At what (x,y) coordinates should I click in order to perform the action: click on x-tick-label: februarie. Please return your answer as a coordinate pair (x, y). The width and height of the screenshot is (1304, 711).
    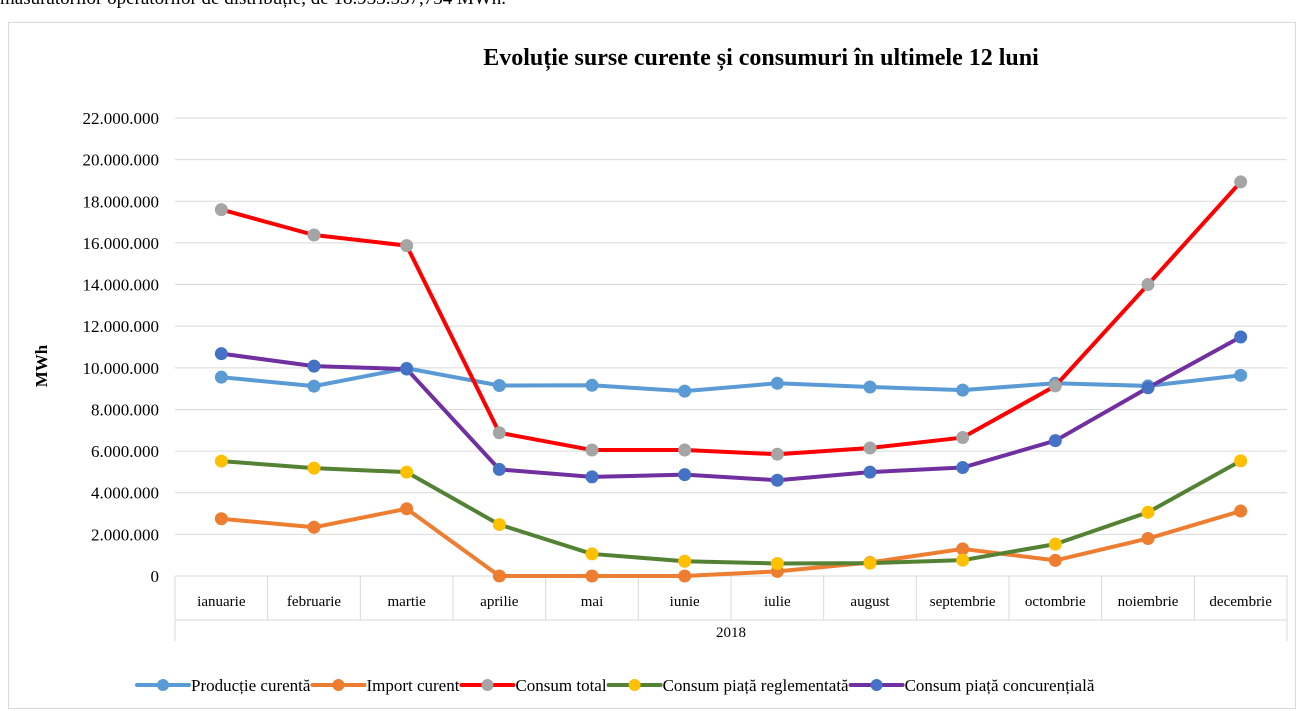
    Looking at the image, I should click on (314, 602).